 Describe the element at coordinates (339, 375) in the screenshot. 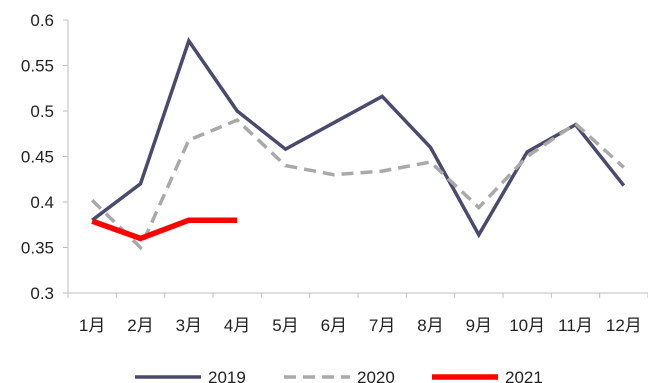

I see `legend: 2019 2020 2021` at that location.